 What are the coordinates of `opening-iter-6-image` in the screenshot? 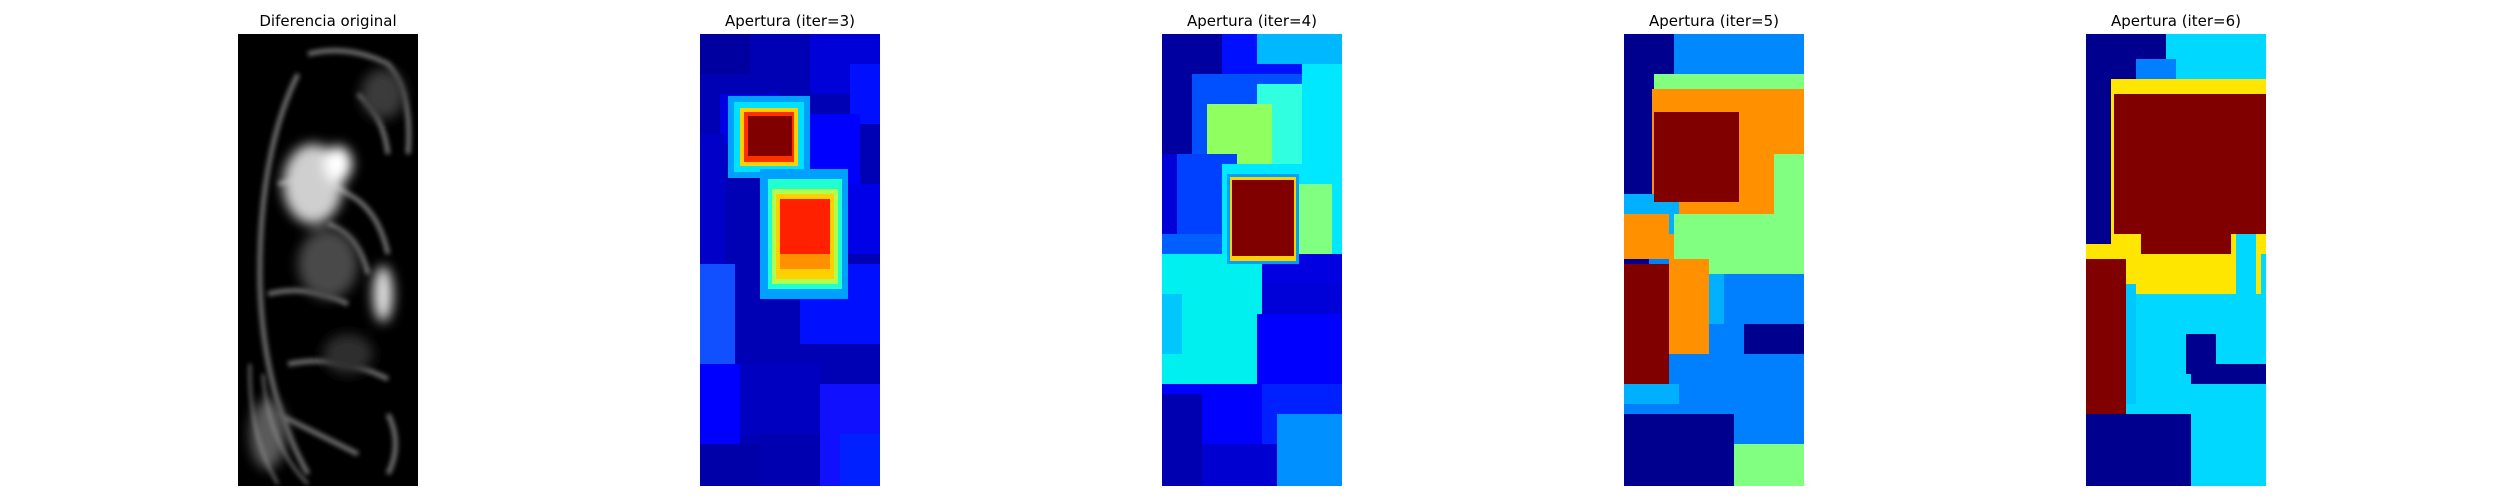 It's located at (2176, 260).